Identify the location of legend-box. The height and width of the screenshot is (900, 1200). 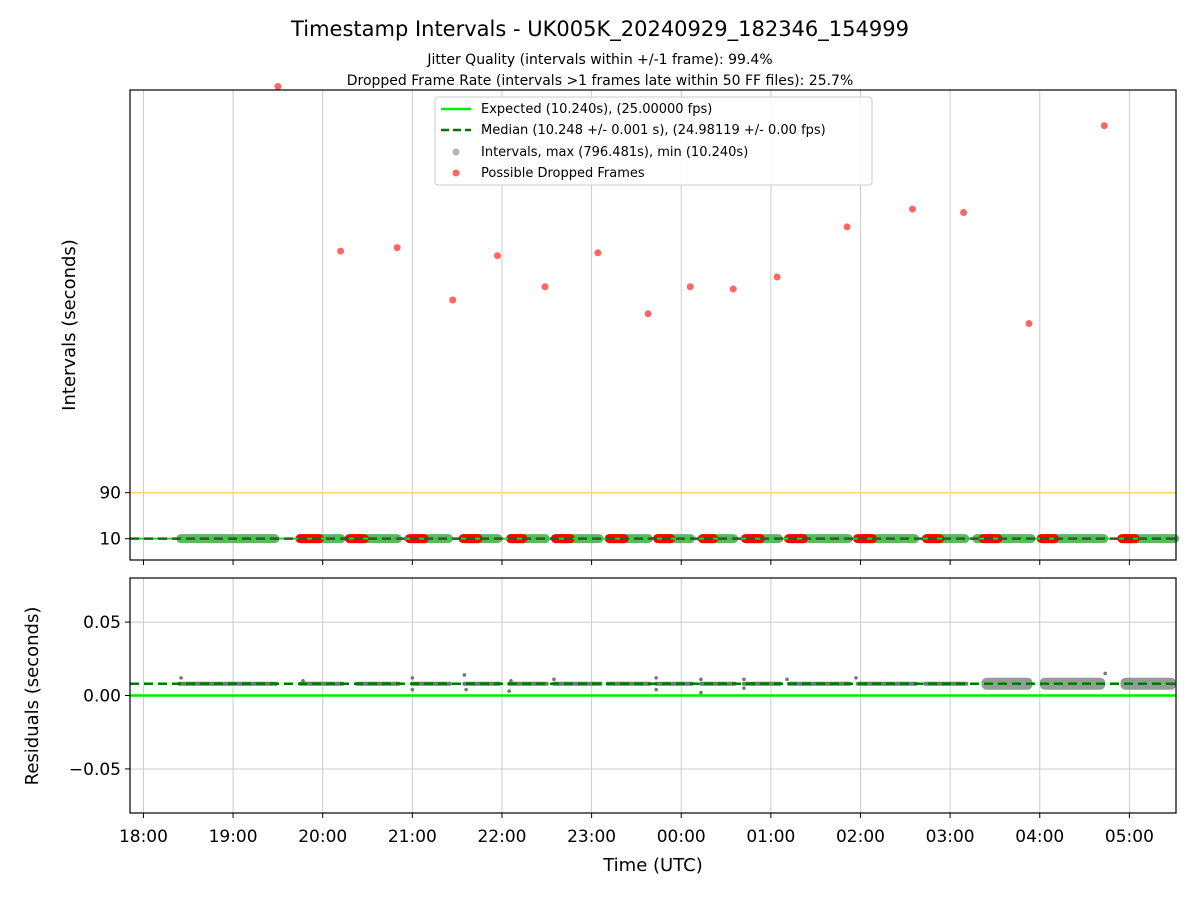
(653, 141).